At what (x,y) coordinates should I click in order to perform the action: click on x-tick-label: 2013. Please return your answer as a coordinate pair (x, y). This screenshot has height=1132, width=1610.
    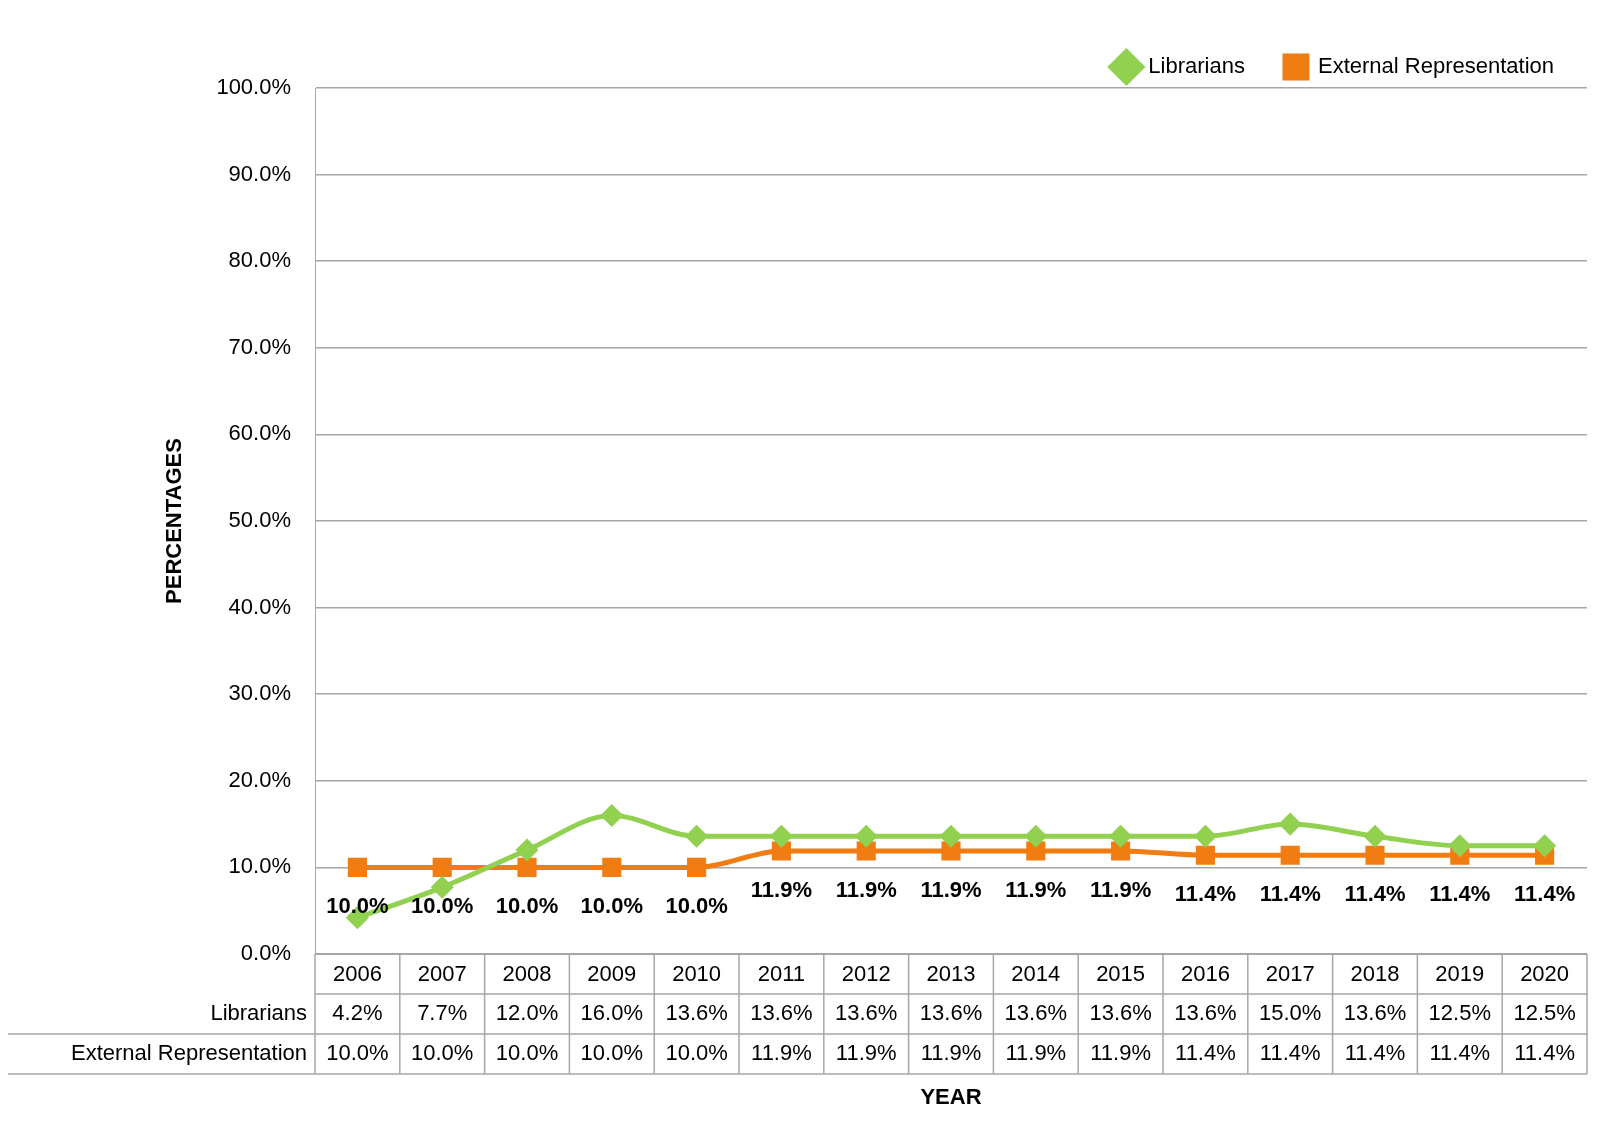
    Looking at the image, I should click on (951, 974).